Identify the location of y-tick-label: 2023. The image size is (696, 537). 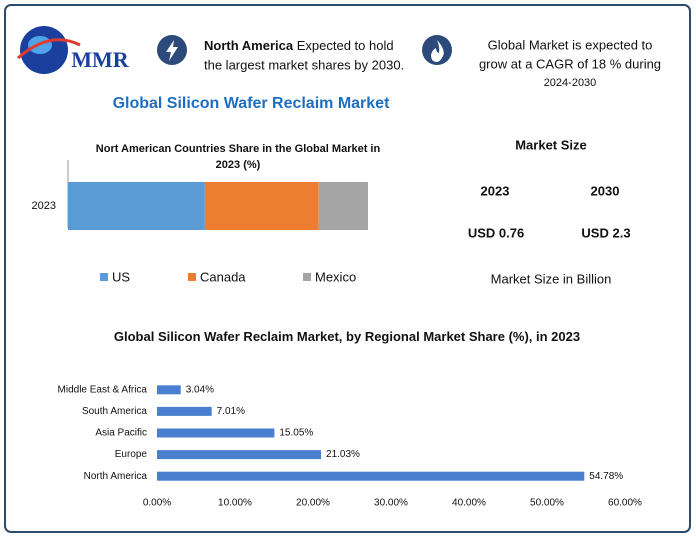
(44, 206).